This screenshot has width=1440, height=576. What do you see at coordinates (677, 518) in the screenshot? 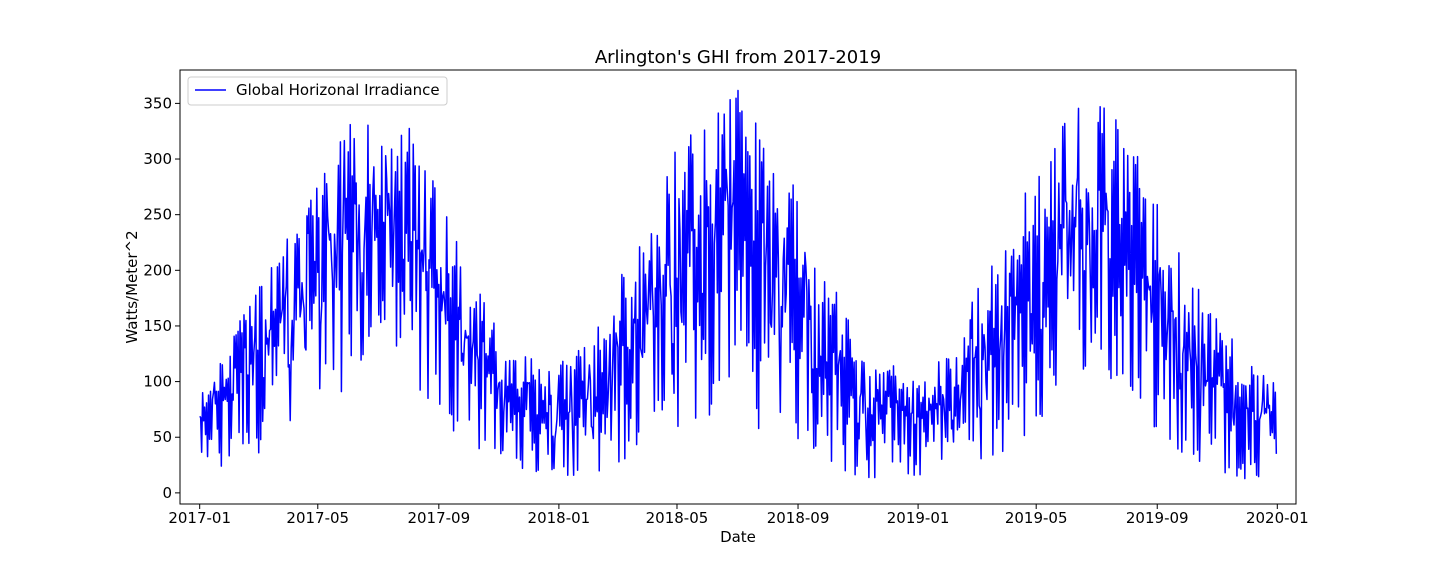
I see `x-tick-label: 2018-05` at bounding box center [677, 518].